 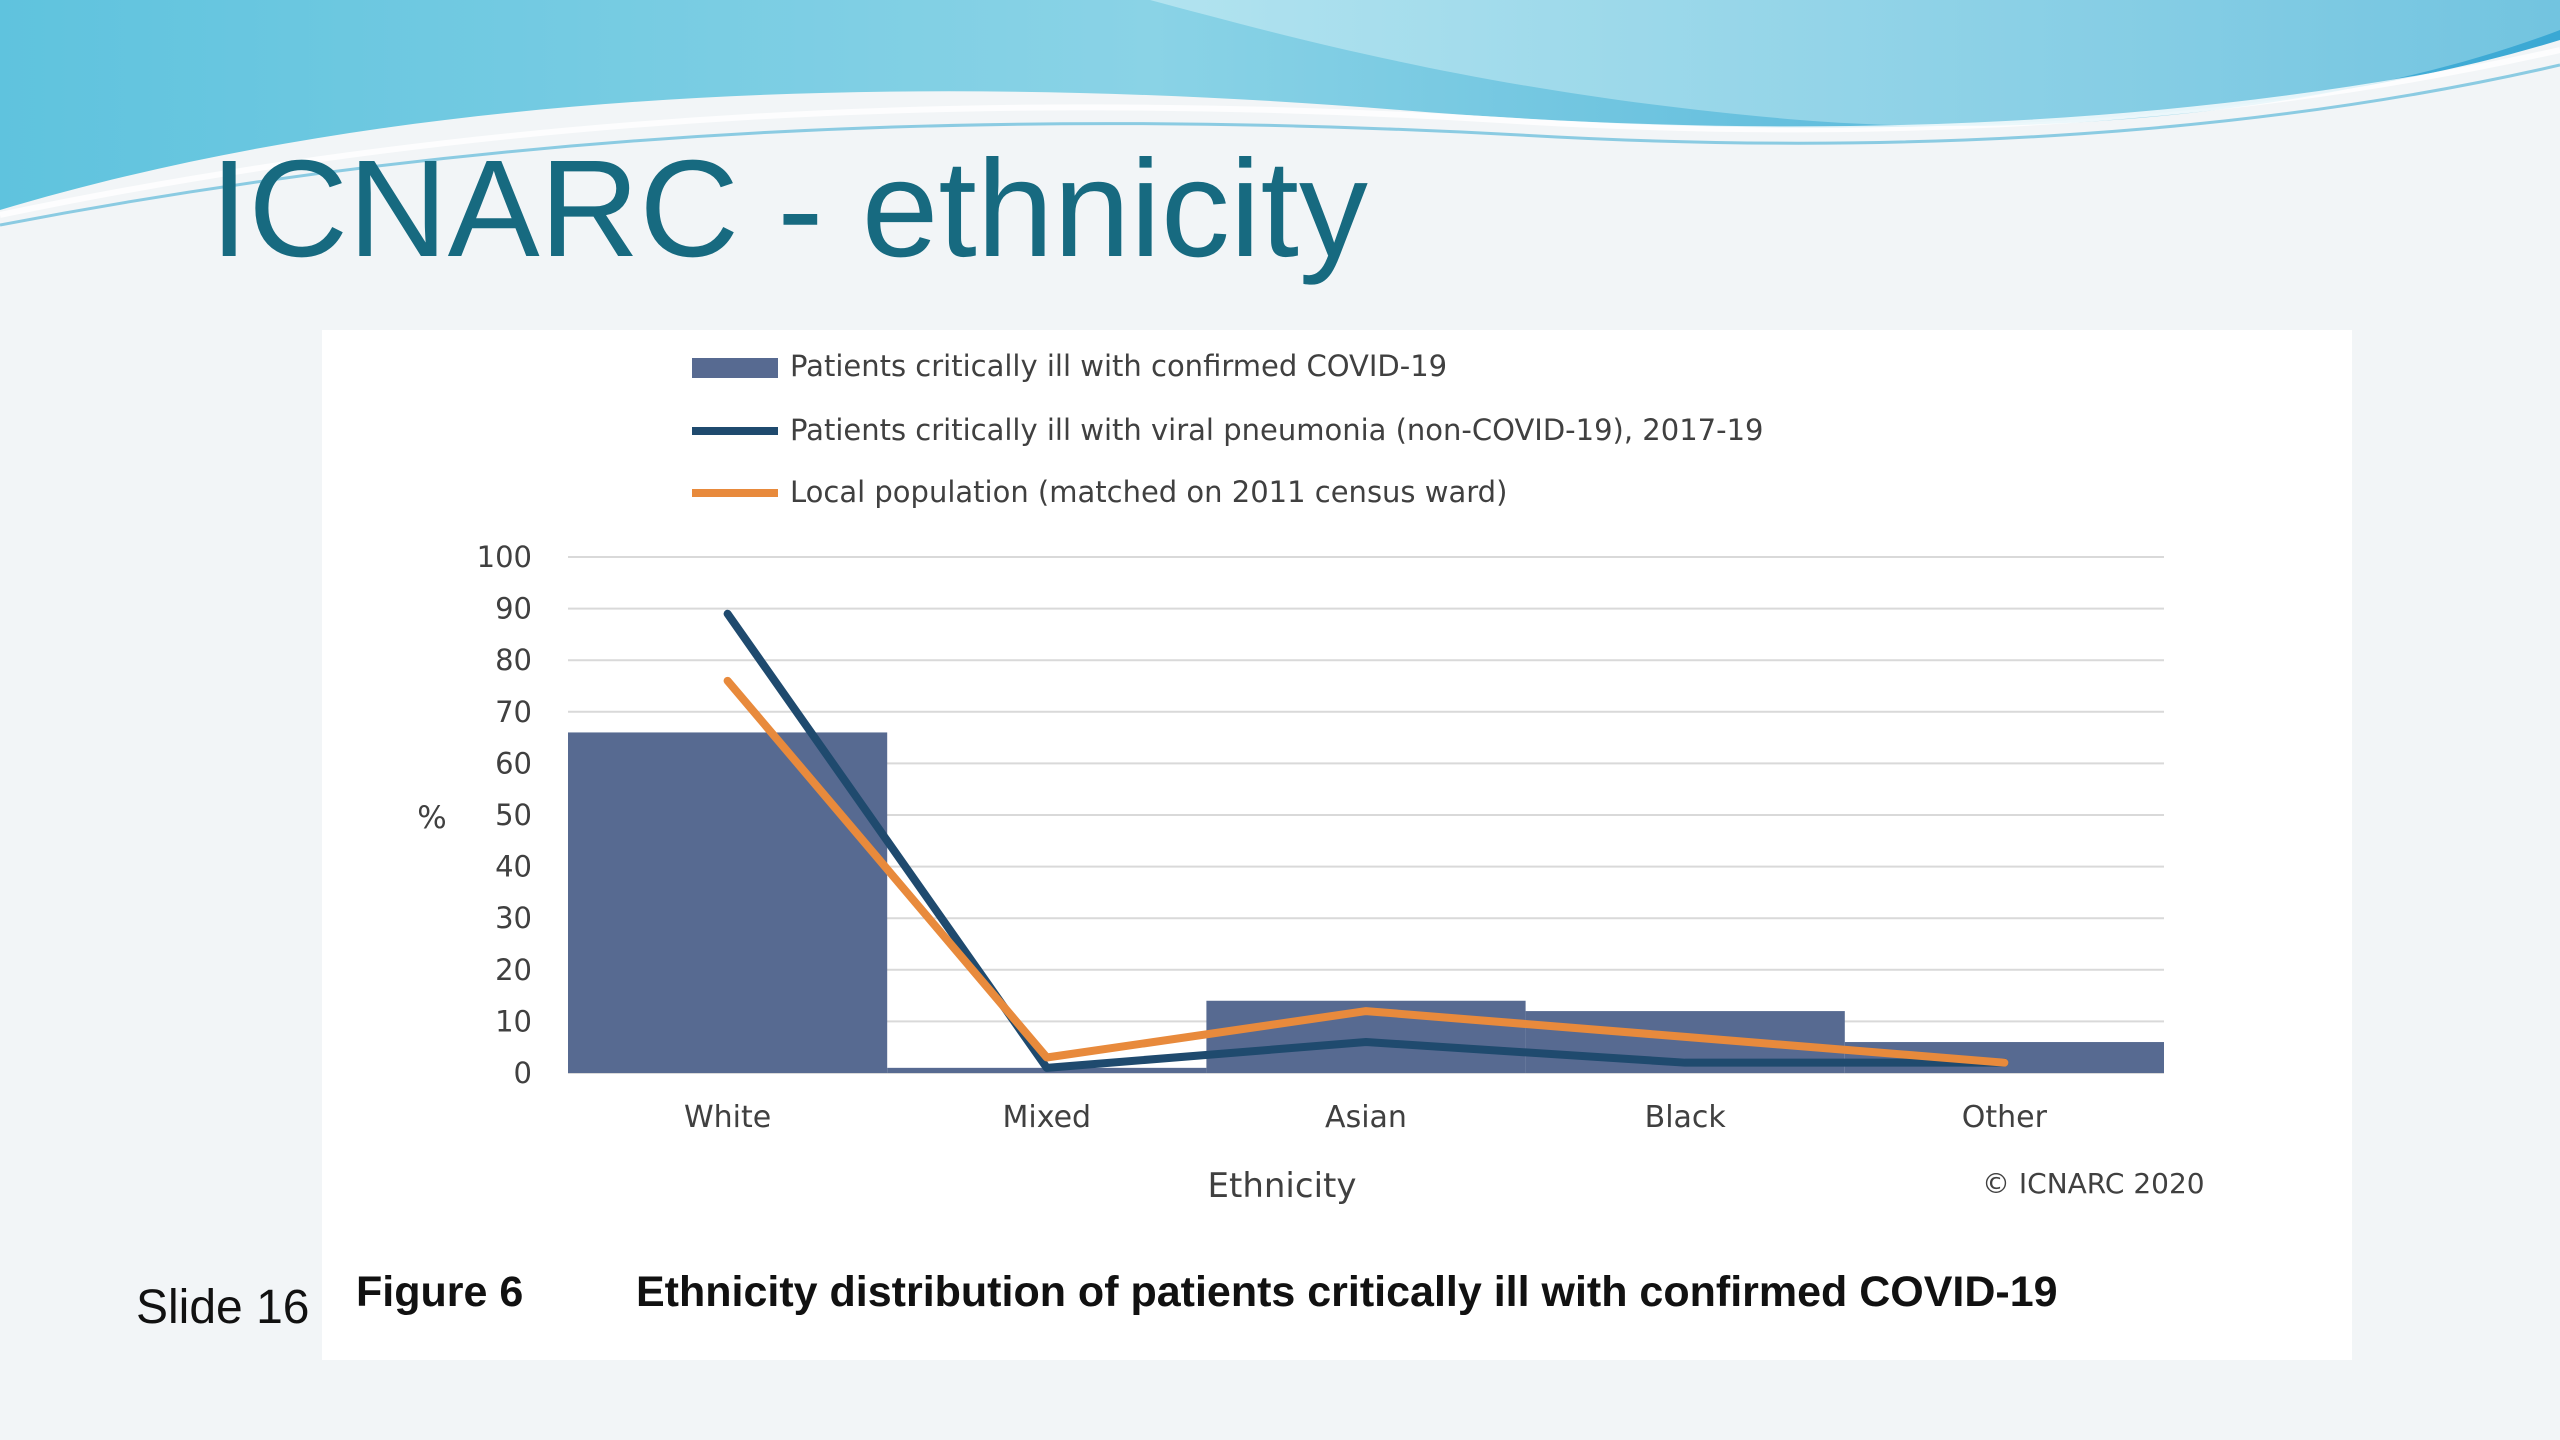 I want to click on x-tick-label: Black, so click(x=1686, y=1117).